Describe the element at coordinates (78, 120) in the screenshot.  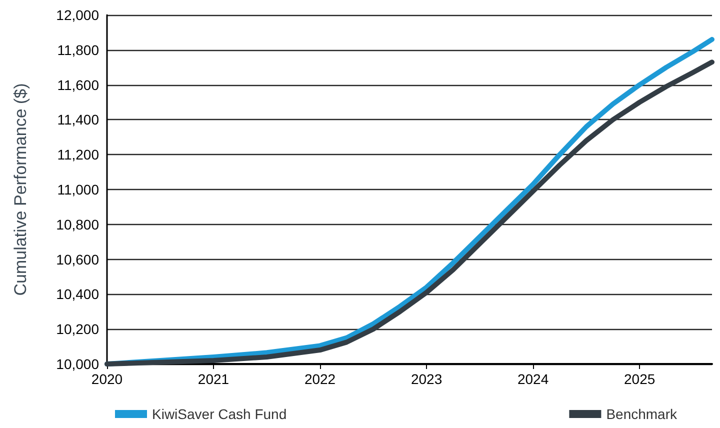
I see `y-tick-label: 11,400` at that location.